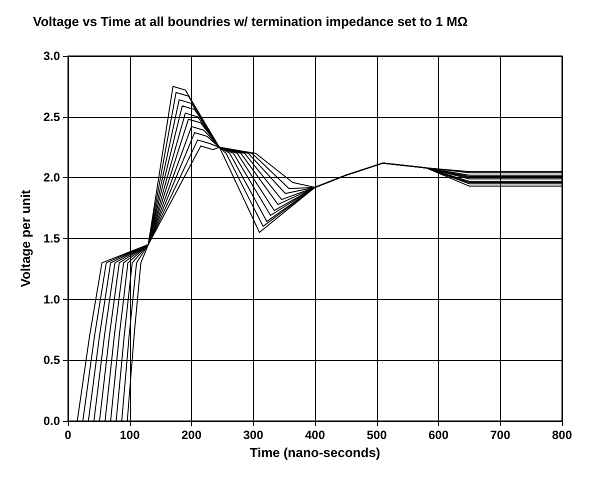  I want to click on x-tick-label: 800, so click(562, 435).